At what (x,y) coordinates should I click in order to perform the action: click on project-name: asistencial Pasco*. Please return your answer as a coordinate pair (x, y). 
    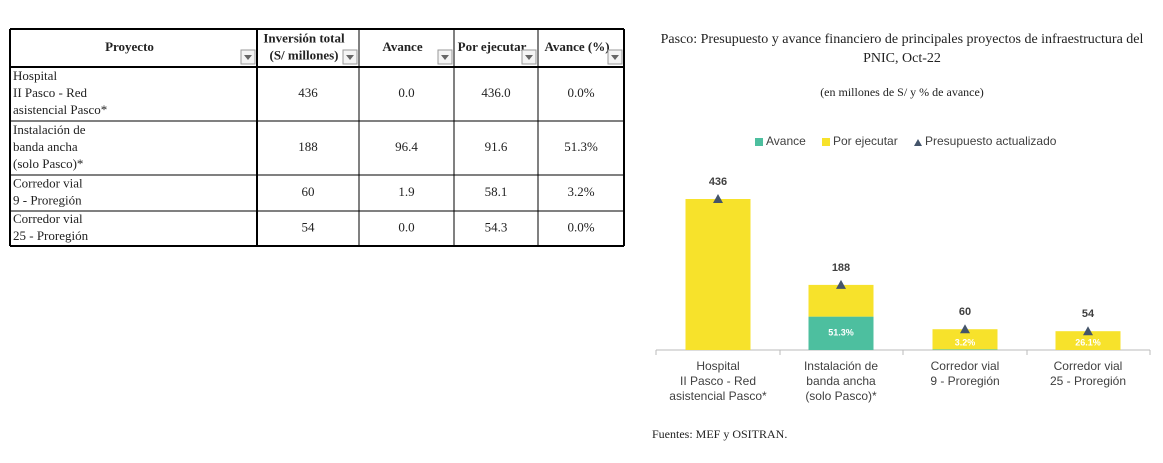
    Looking at the image, I should click on (60, 109).